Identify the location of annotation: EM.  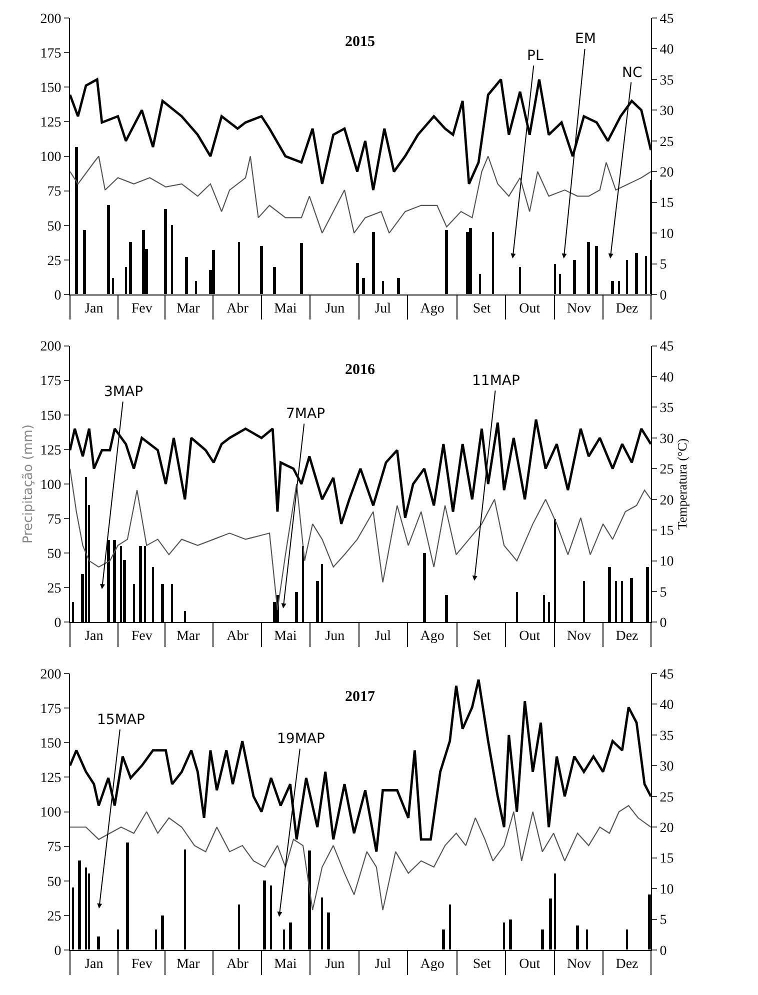
(585, 39).